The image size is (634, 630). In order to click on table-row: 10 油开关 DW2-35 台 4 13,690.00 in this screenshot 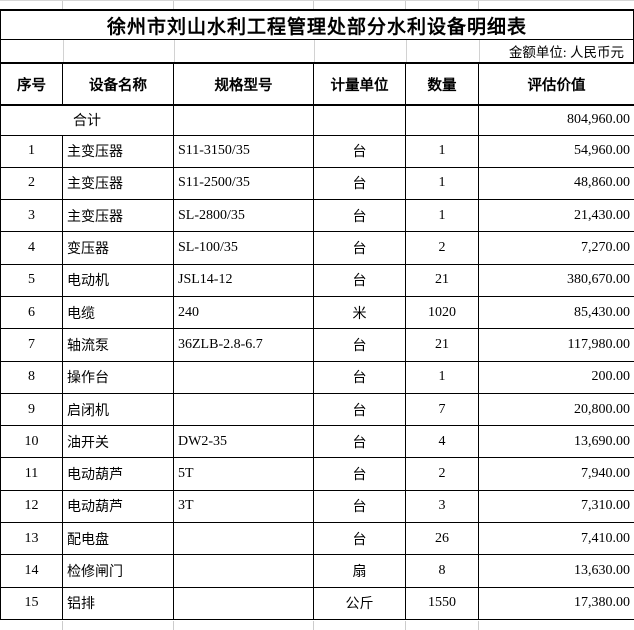, I will do `click(317, 442)`.